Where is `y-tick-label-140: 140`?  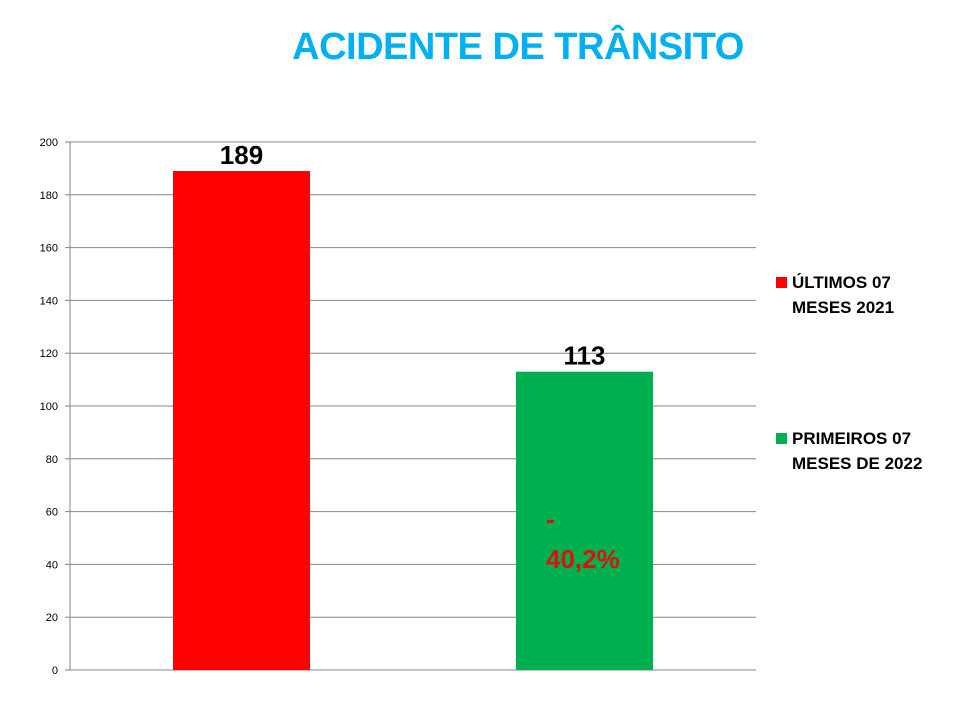
y-tick-label-140: 140 is located at coordinates (49, 301).